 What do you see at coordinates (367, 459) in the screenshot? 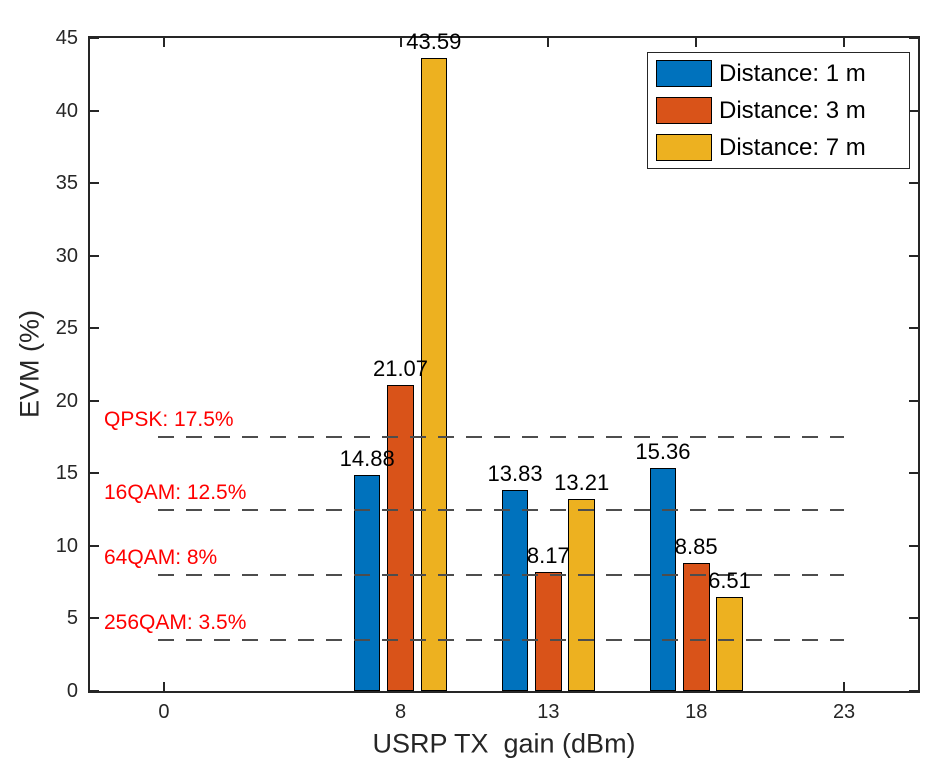
I see `bar-value-label: 14.88` at bounding box center [367, 459].